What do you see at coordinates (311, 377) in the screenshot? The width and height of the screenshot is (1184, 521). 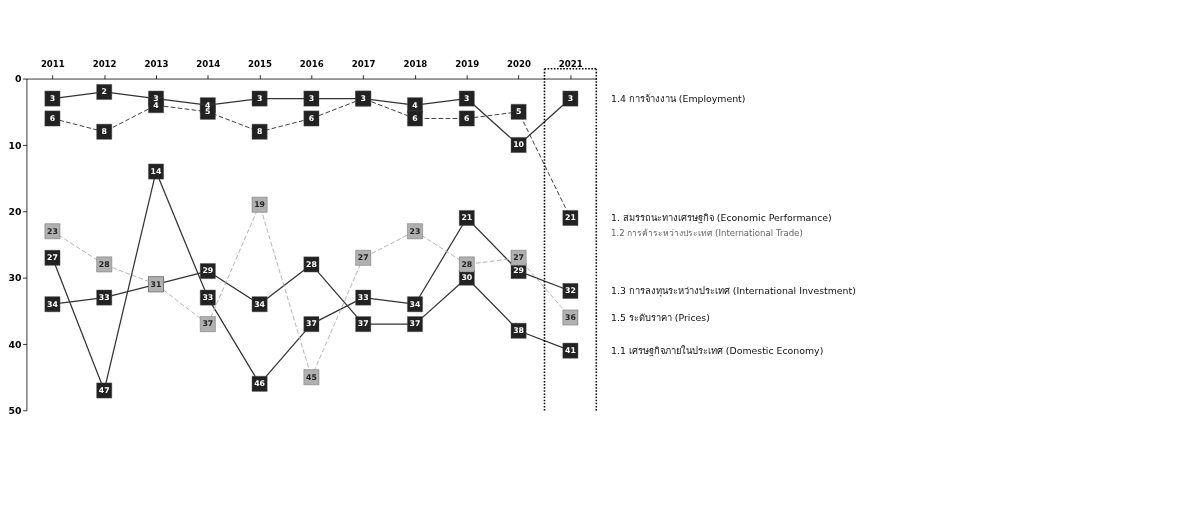 I see `data-label: 45` at bounding box center [311, 377].